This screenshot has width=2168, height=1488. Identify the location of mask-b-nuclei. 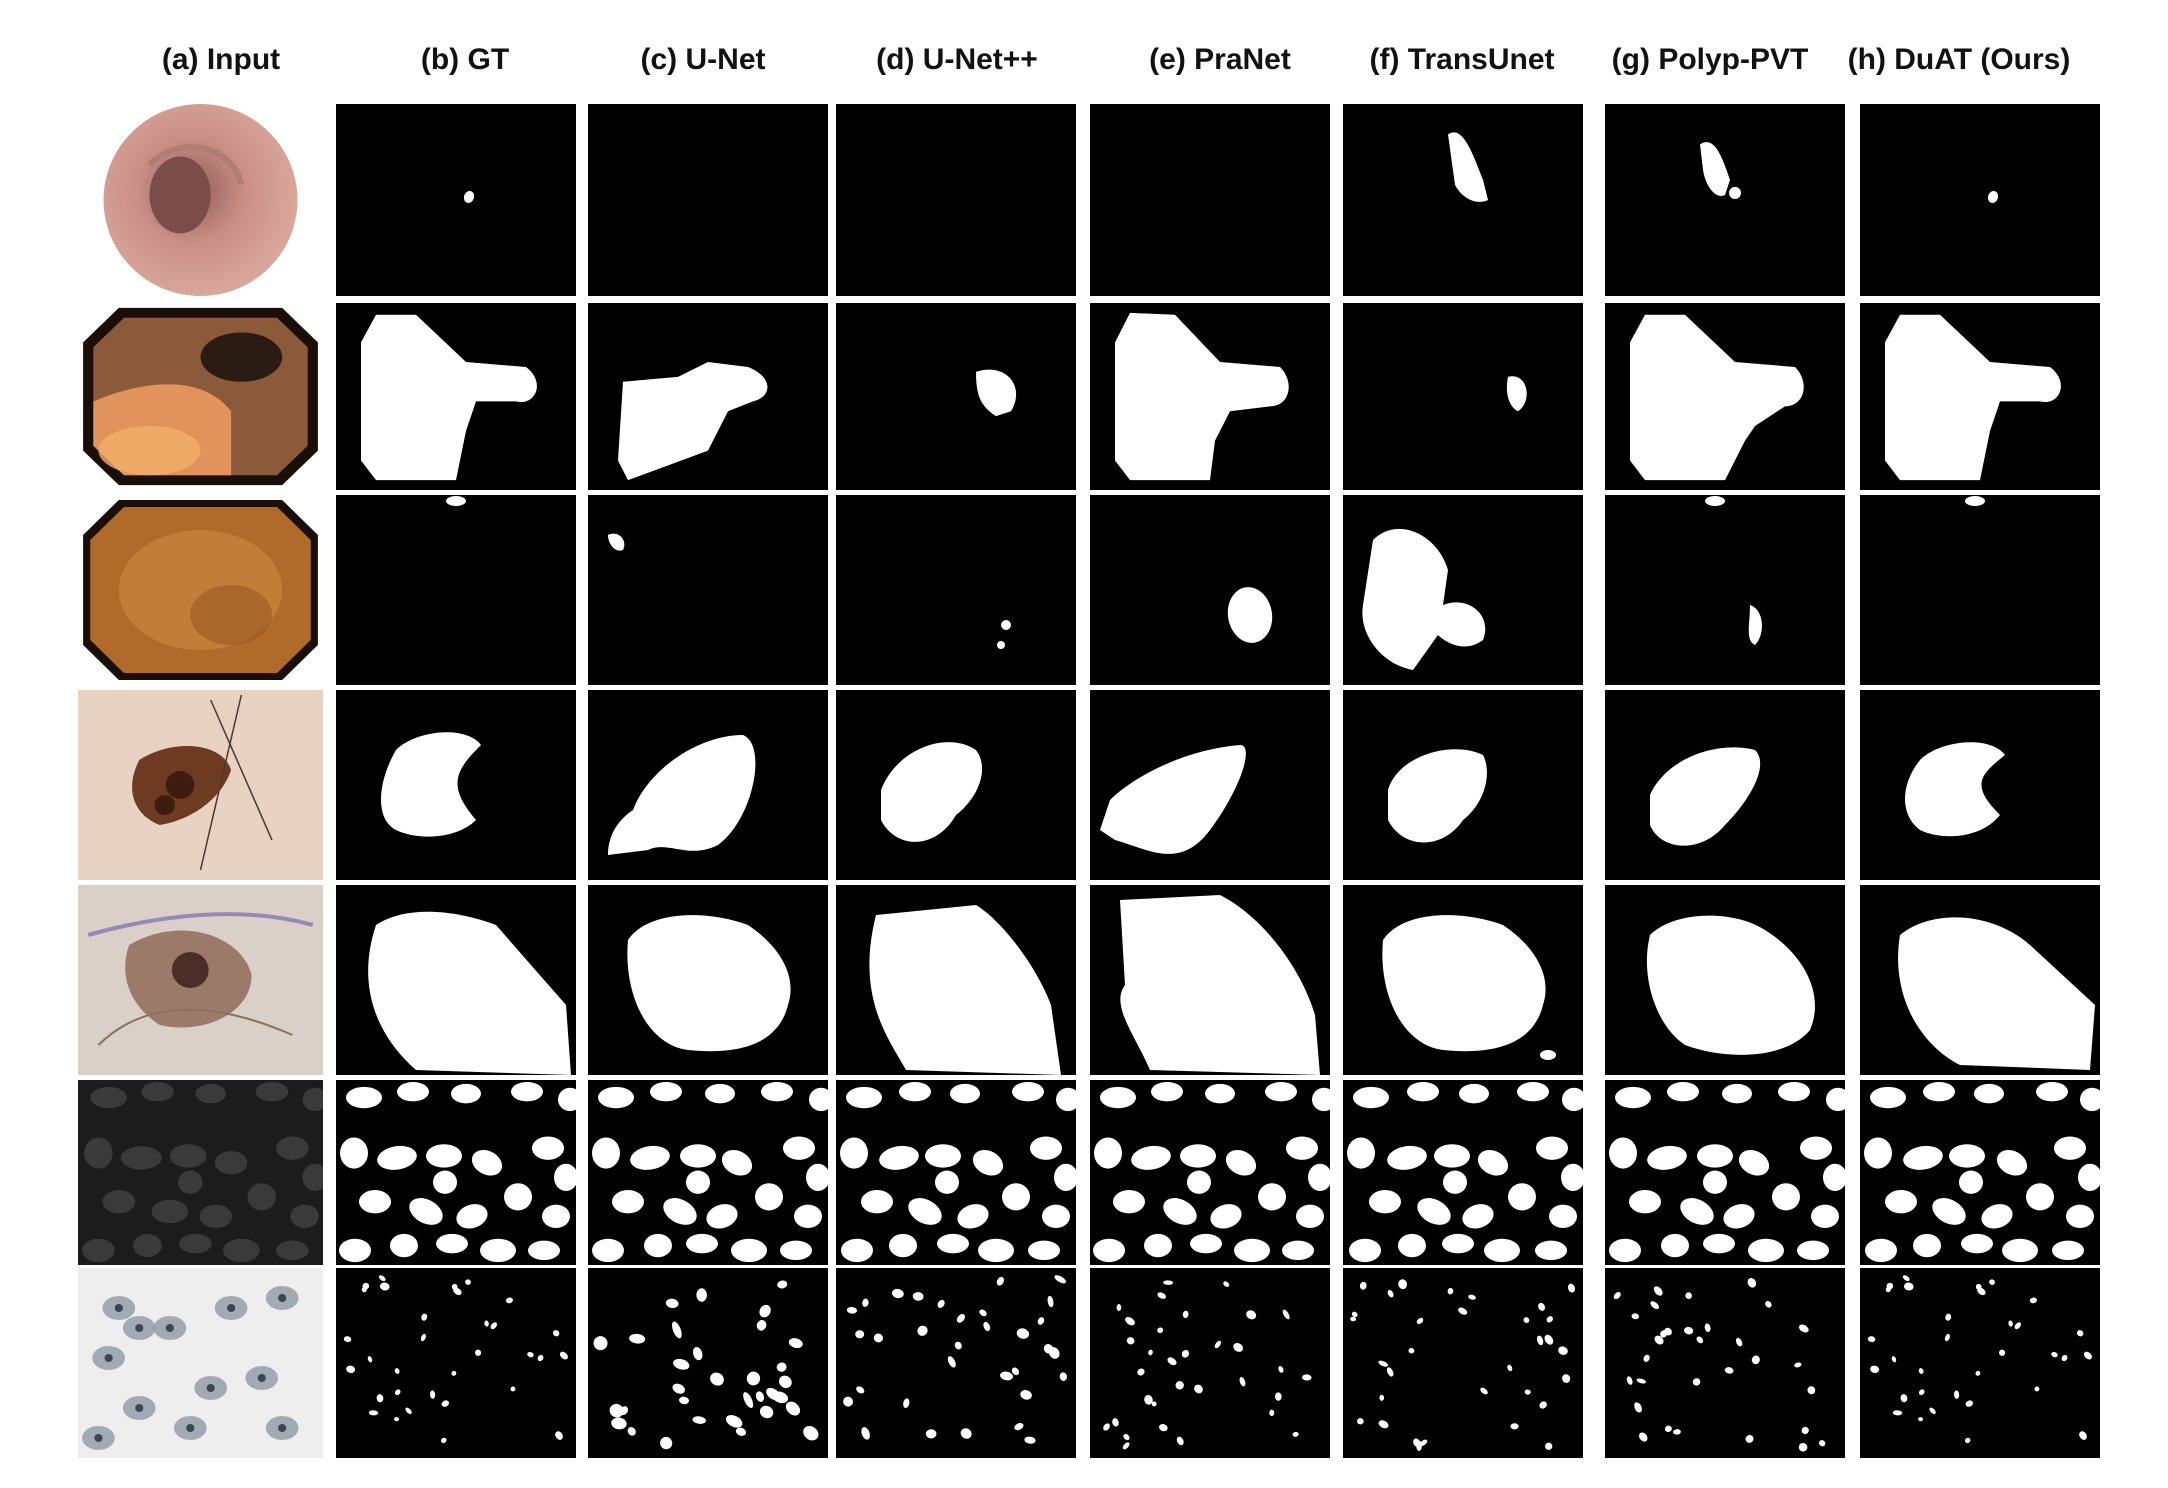
(456, 1172).